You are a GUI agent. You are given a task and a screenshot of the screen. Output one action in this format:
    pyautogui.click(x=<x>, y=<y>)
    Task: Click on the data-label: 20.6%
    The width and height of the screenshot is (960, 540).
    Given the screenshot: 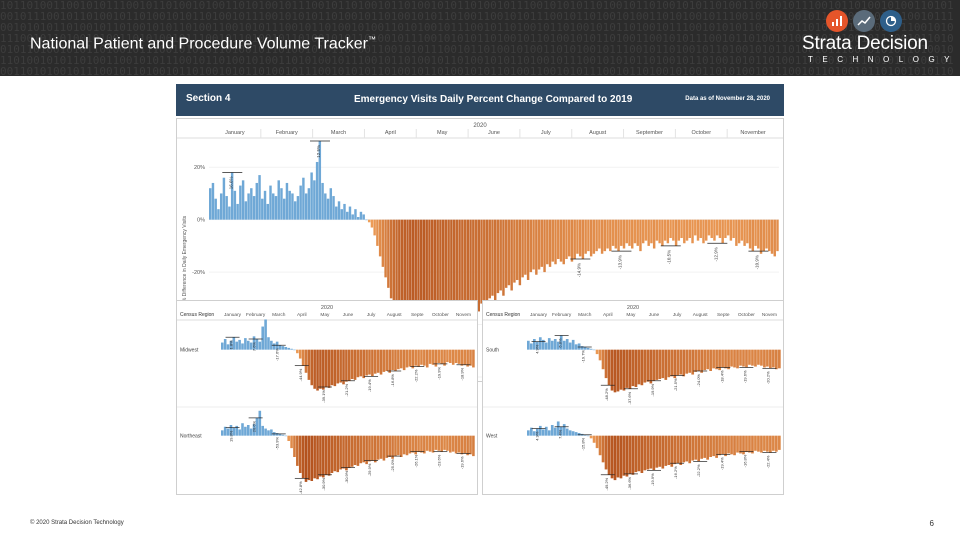 What is the action you would take?
    pyautogui.click(x=254, y=426)
    